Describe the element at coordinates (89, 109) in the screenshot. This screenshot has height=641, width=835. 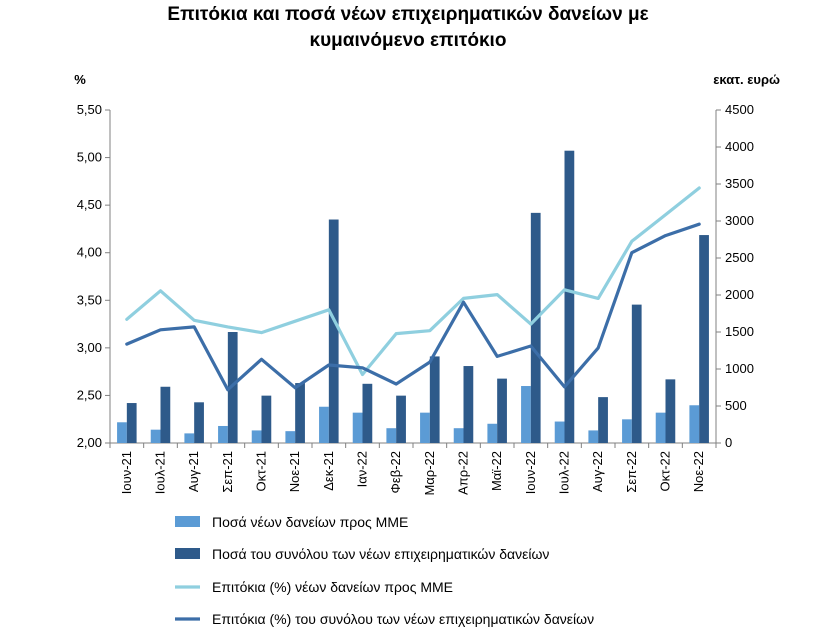
I see `left-tick-label: 5,50` at that location.